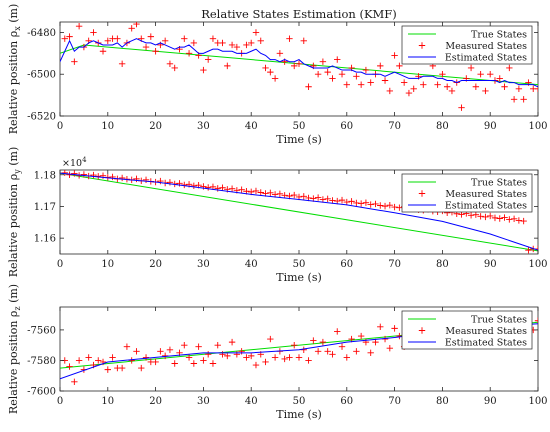 This screenshot has width=550, height=432. What do you see at coordinates (14, 349) in the screenshot?
I see `y-axis-label: Relative position ρz (m)` at bounding box center [14, 349].